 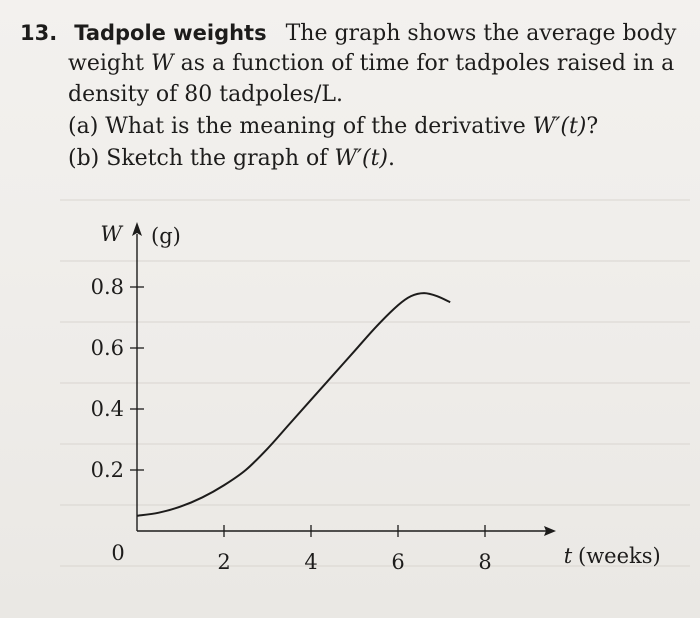 What do you see at coordinates (220, 158) in the screenshot?
I see `part-b-text: Sketch the graph of` at bounding box center [220, 158].